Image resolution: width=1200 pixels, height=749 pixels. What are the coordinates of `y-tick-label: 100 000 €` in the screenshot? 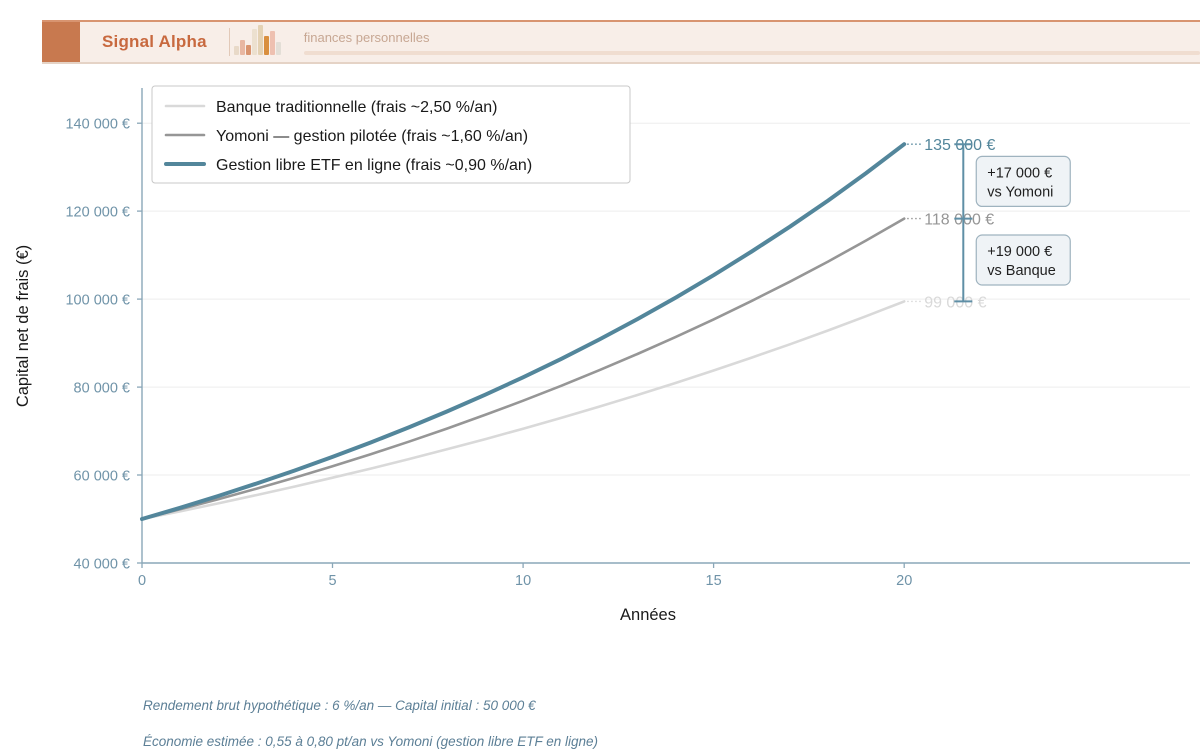 It's located at (97, 301).